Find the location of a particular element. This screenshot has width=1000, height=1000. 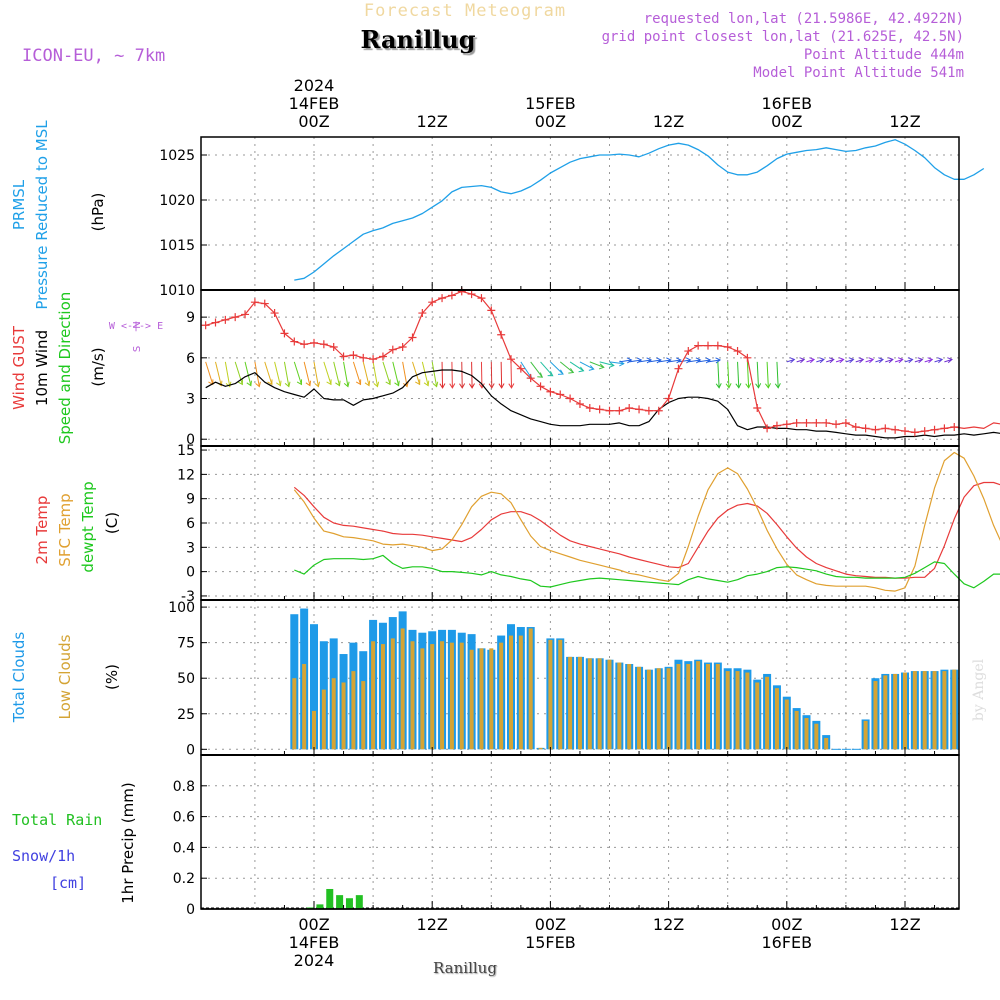

top-time-label: 00Z is located at coordinates (313, 121).